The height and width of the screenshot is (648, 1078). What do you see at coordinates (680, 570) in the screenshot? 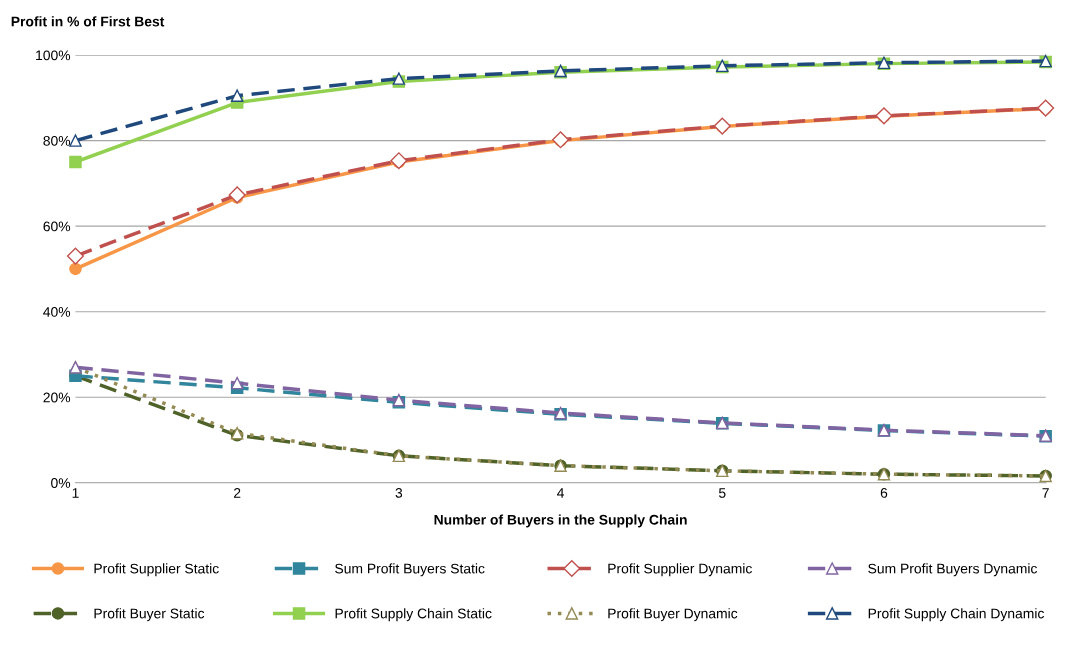
I see `legend-label: Profit Supplier Dynamic` at bounding box center [680, 570].